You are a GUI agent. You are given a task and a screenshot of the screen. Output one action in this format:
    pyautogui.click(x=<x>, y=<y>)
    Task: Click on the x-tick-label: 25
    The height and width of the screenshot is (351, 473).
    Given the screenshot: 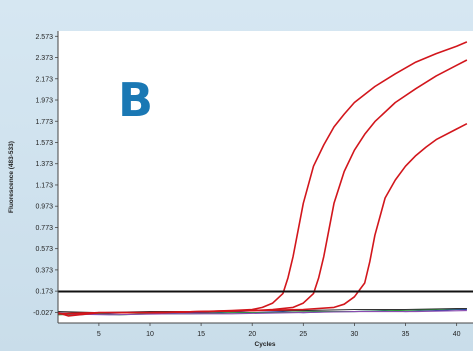 What is the action you would take?
    pyautogui.click(x=303, y=334)
    